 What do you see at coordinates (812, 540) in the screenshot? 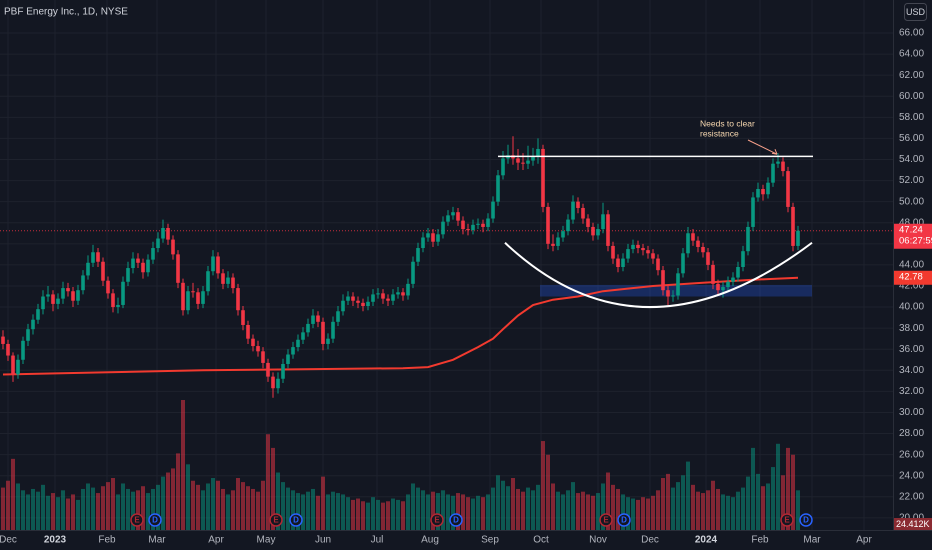
I see `x-tick-label: Mar` at bounding box center [812, 540].